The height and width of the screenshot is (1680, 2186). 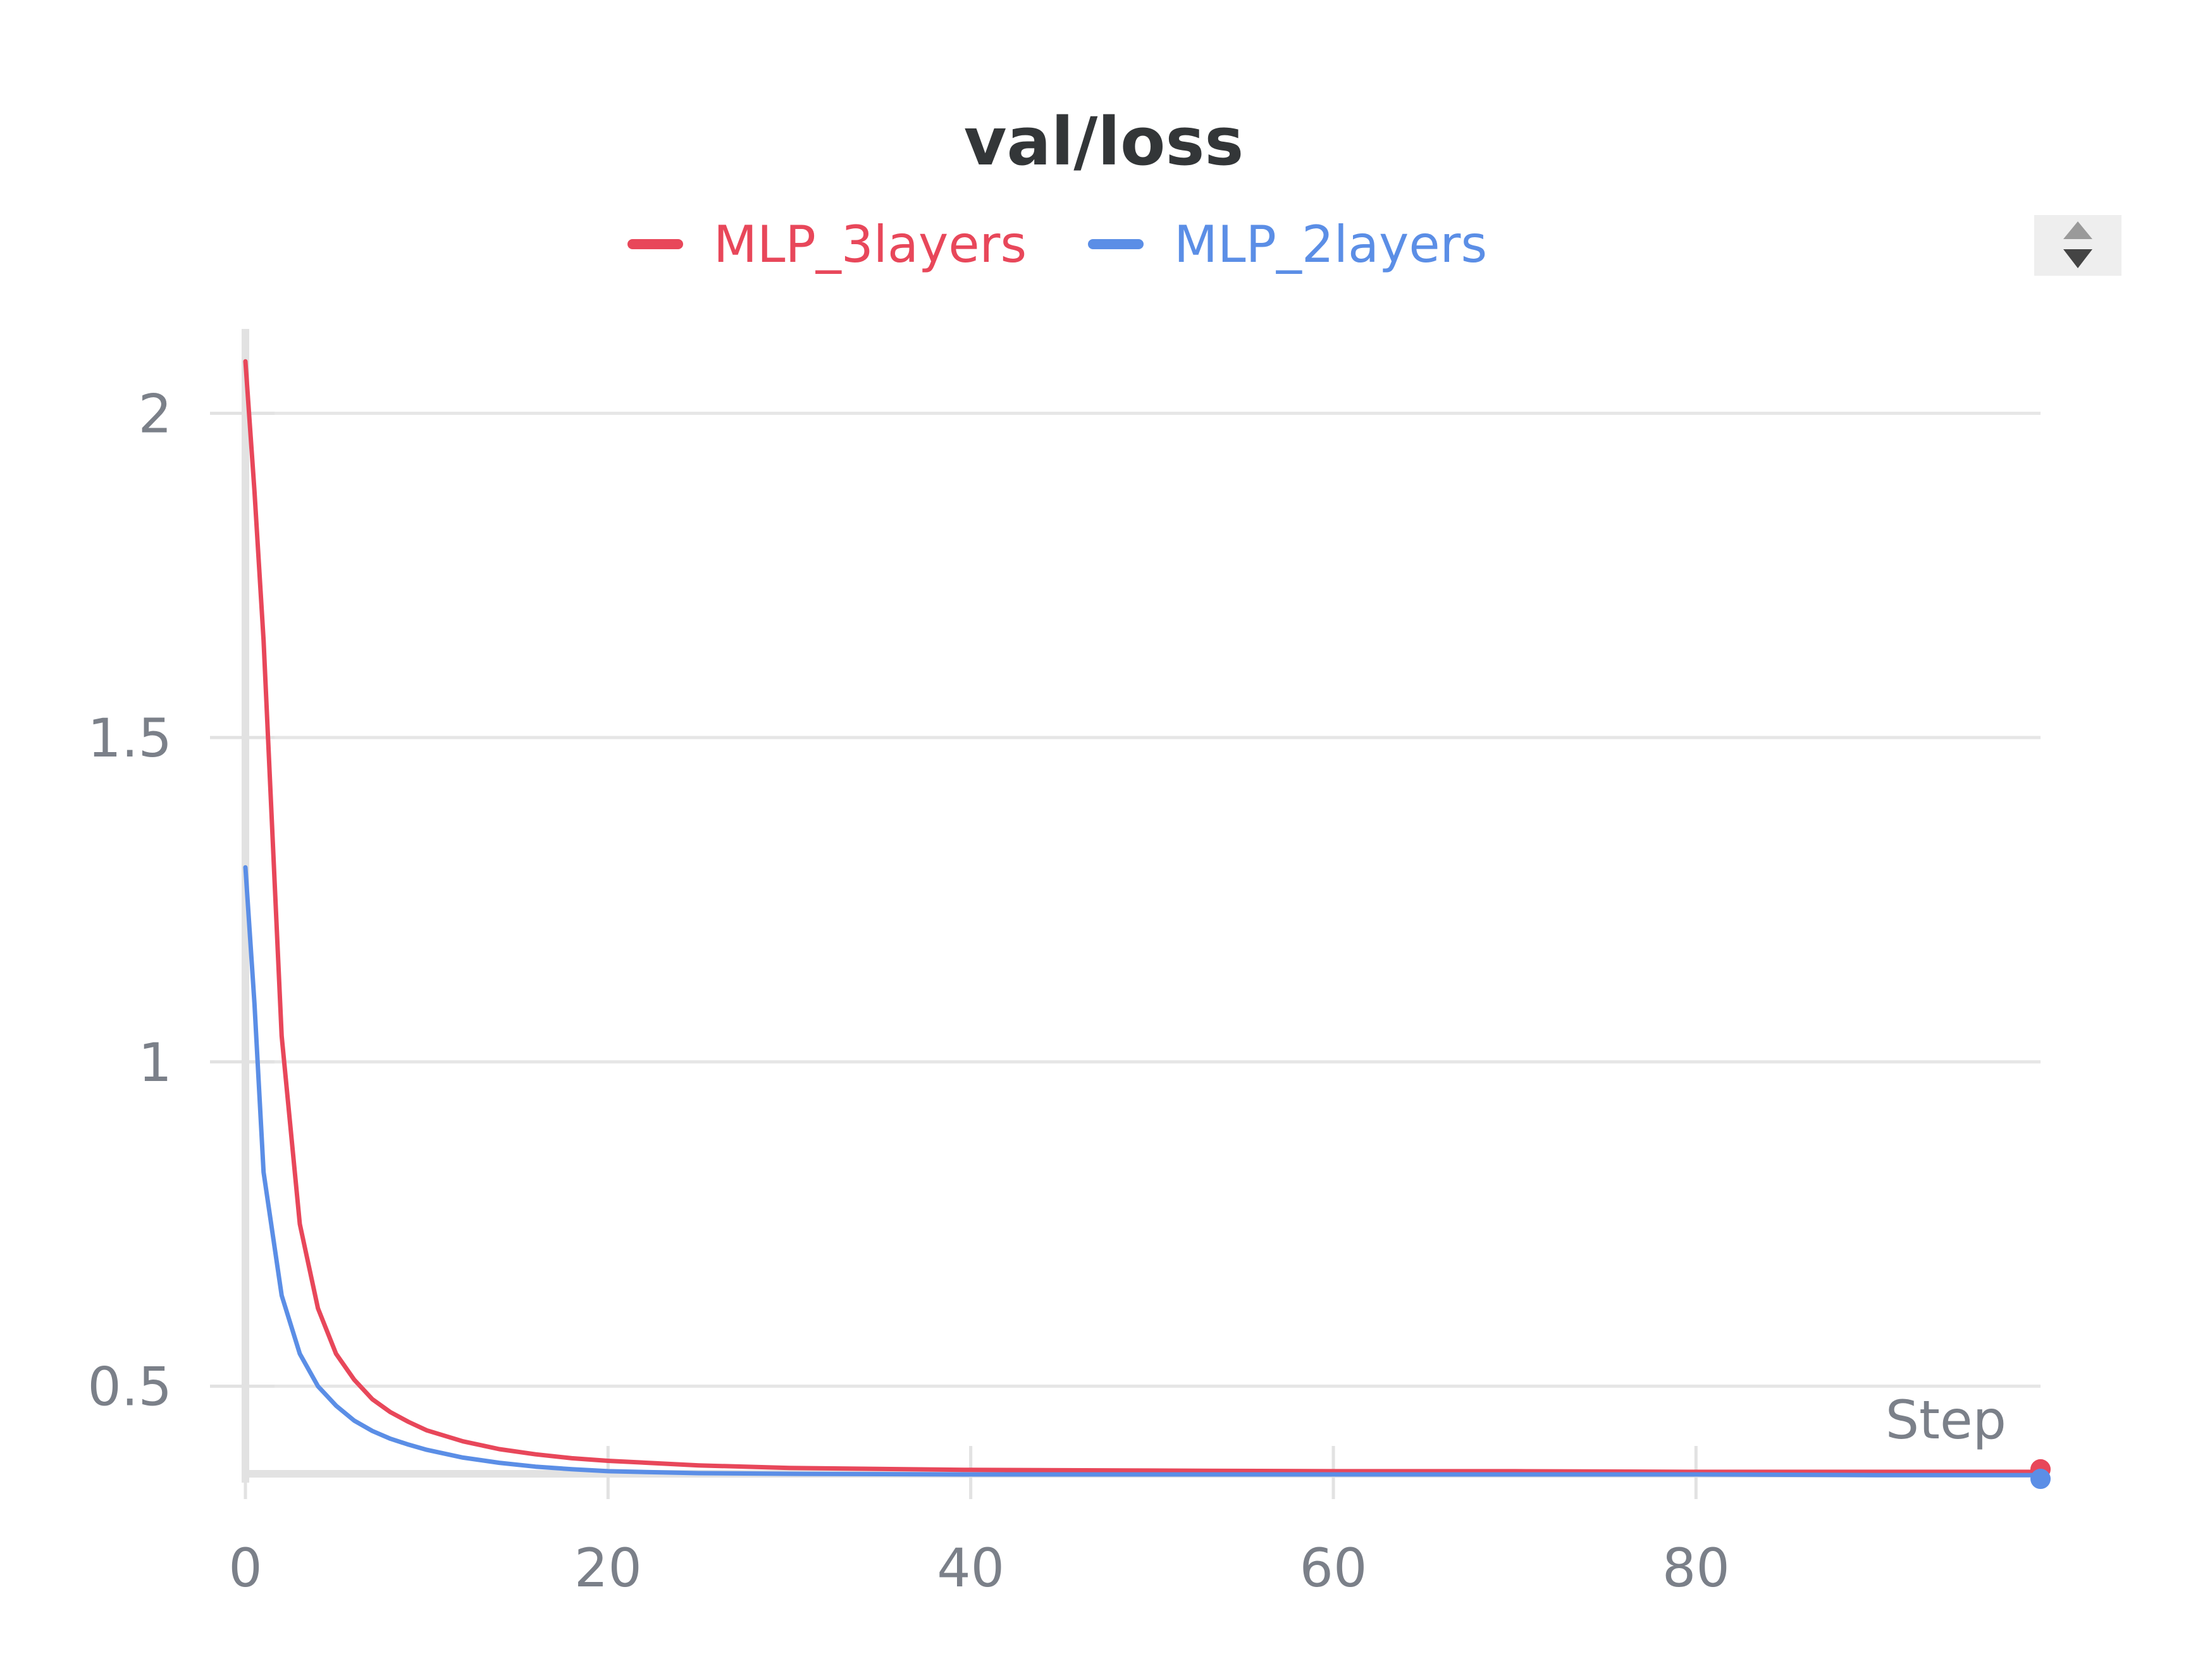 What do you see at coordinates (1330, 244) in the screenshot?
I see `legend-label-mlp-2layers: MLP_2layers` at bounding box center [1330, 244].